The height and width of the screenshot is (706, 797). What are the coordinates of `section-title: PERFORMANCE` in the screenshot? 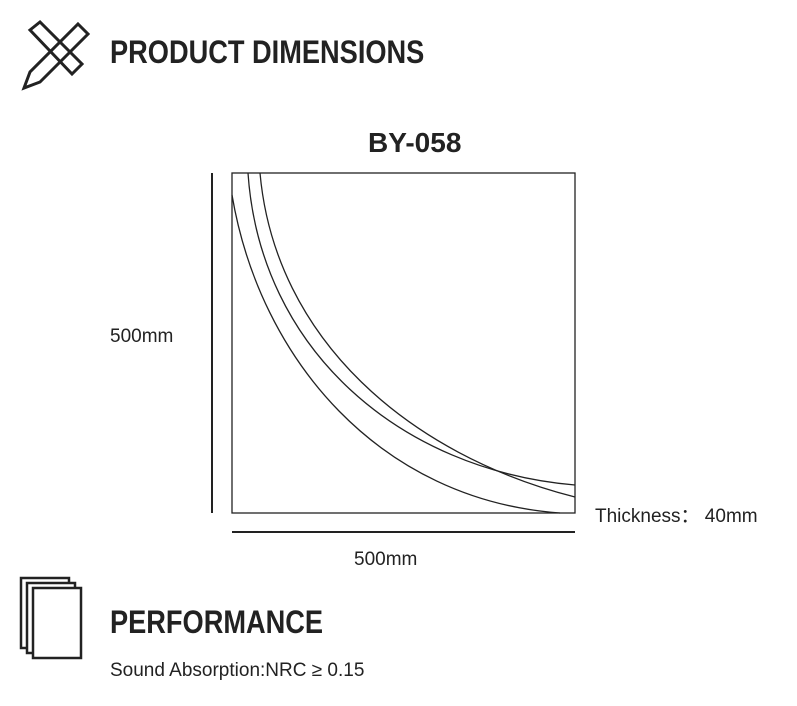 It's located at (217, 622).